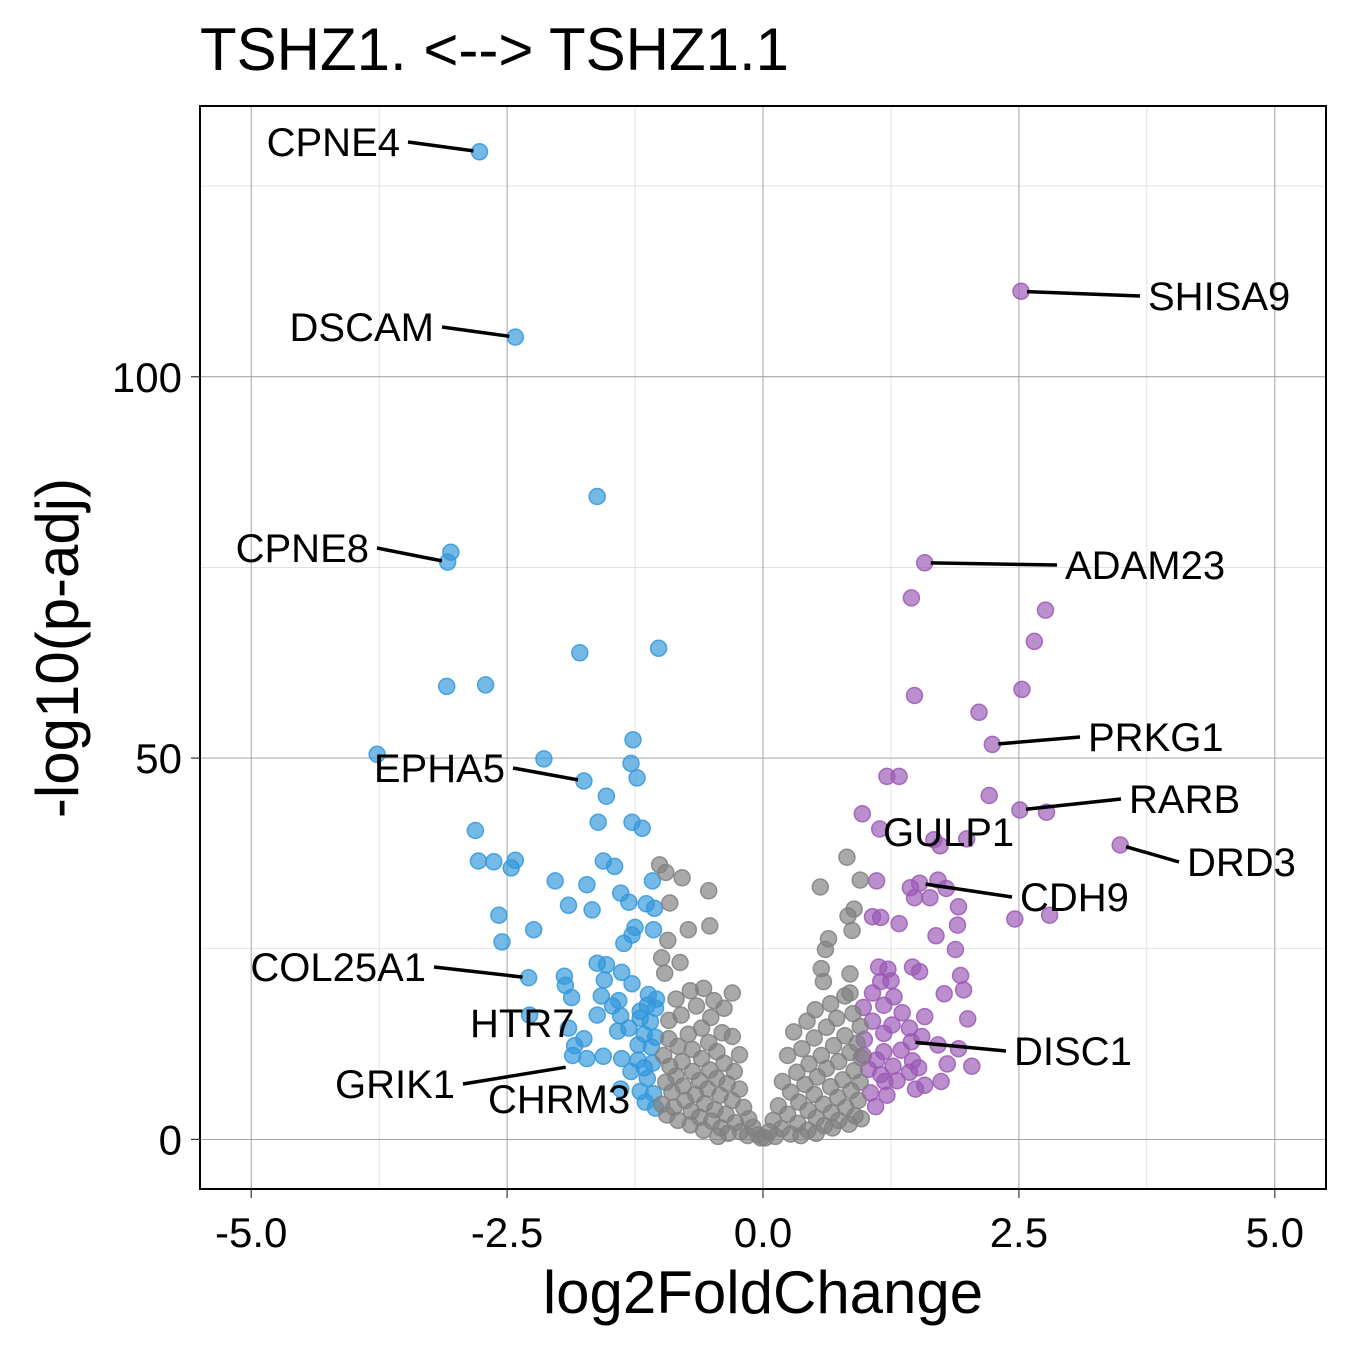  What do you see at coordinates (251, 1232) in the screenshot?
I see `x-tick-label: -5.0` at bounding box center [251, 1232].